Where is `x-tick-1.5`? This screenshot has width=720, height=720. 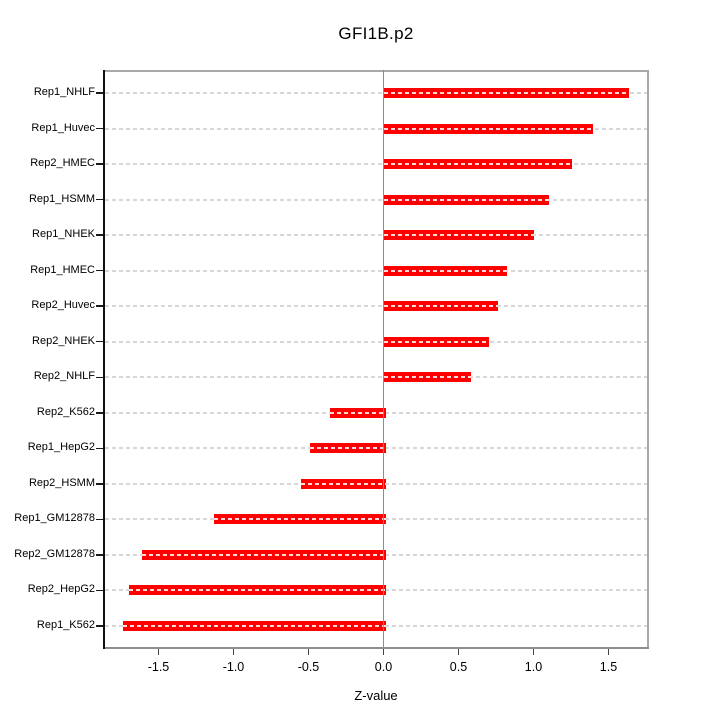 x-tick-1.5 is located at coordinates (608, 652).